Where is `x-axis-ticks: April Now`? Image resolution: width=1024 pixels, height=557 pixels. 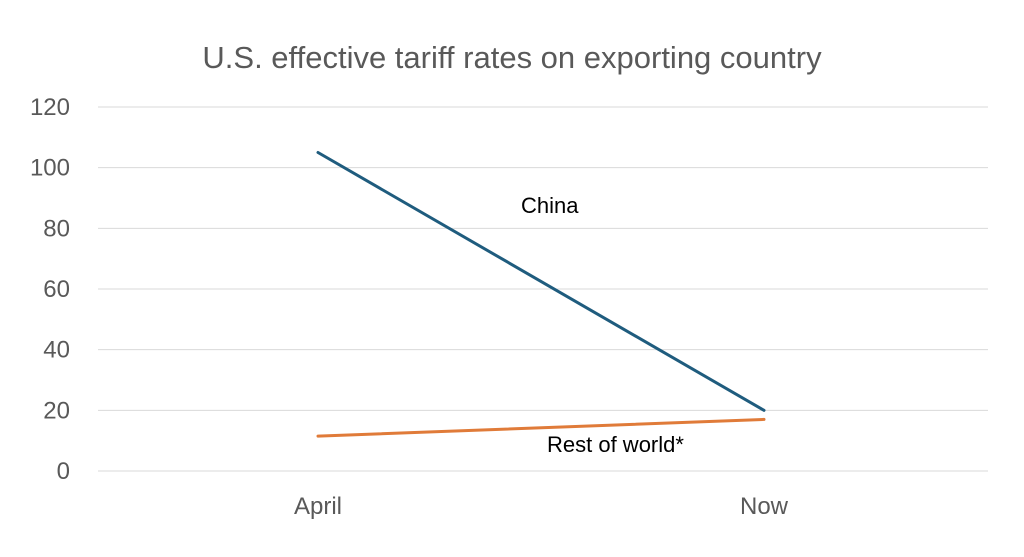 x-axis-ticks: April Now is located at coordinates (541, 506).